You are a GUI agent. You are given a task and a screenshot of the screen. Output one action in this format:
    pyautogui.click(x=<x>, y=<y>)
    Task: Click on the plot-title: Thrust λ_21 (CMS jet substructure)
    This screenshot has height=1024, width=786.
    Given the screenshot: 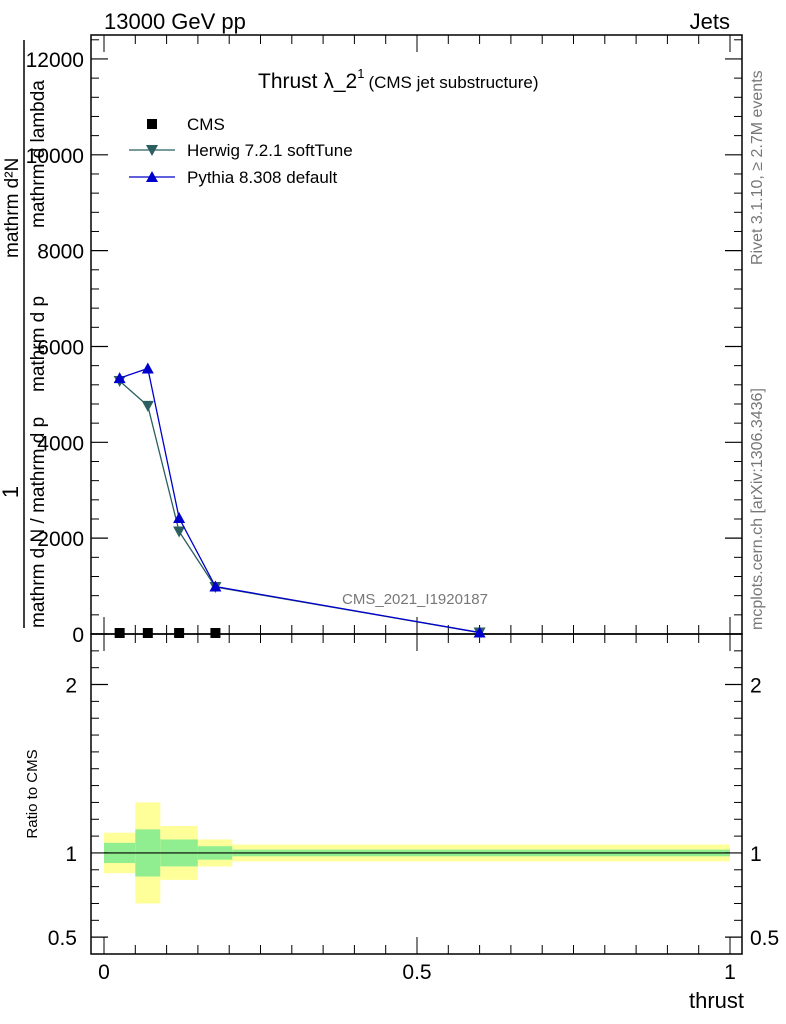 What is the action you would take?
    pyautogui.click(x=398, y=79)
    